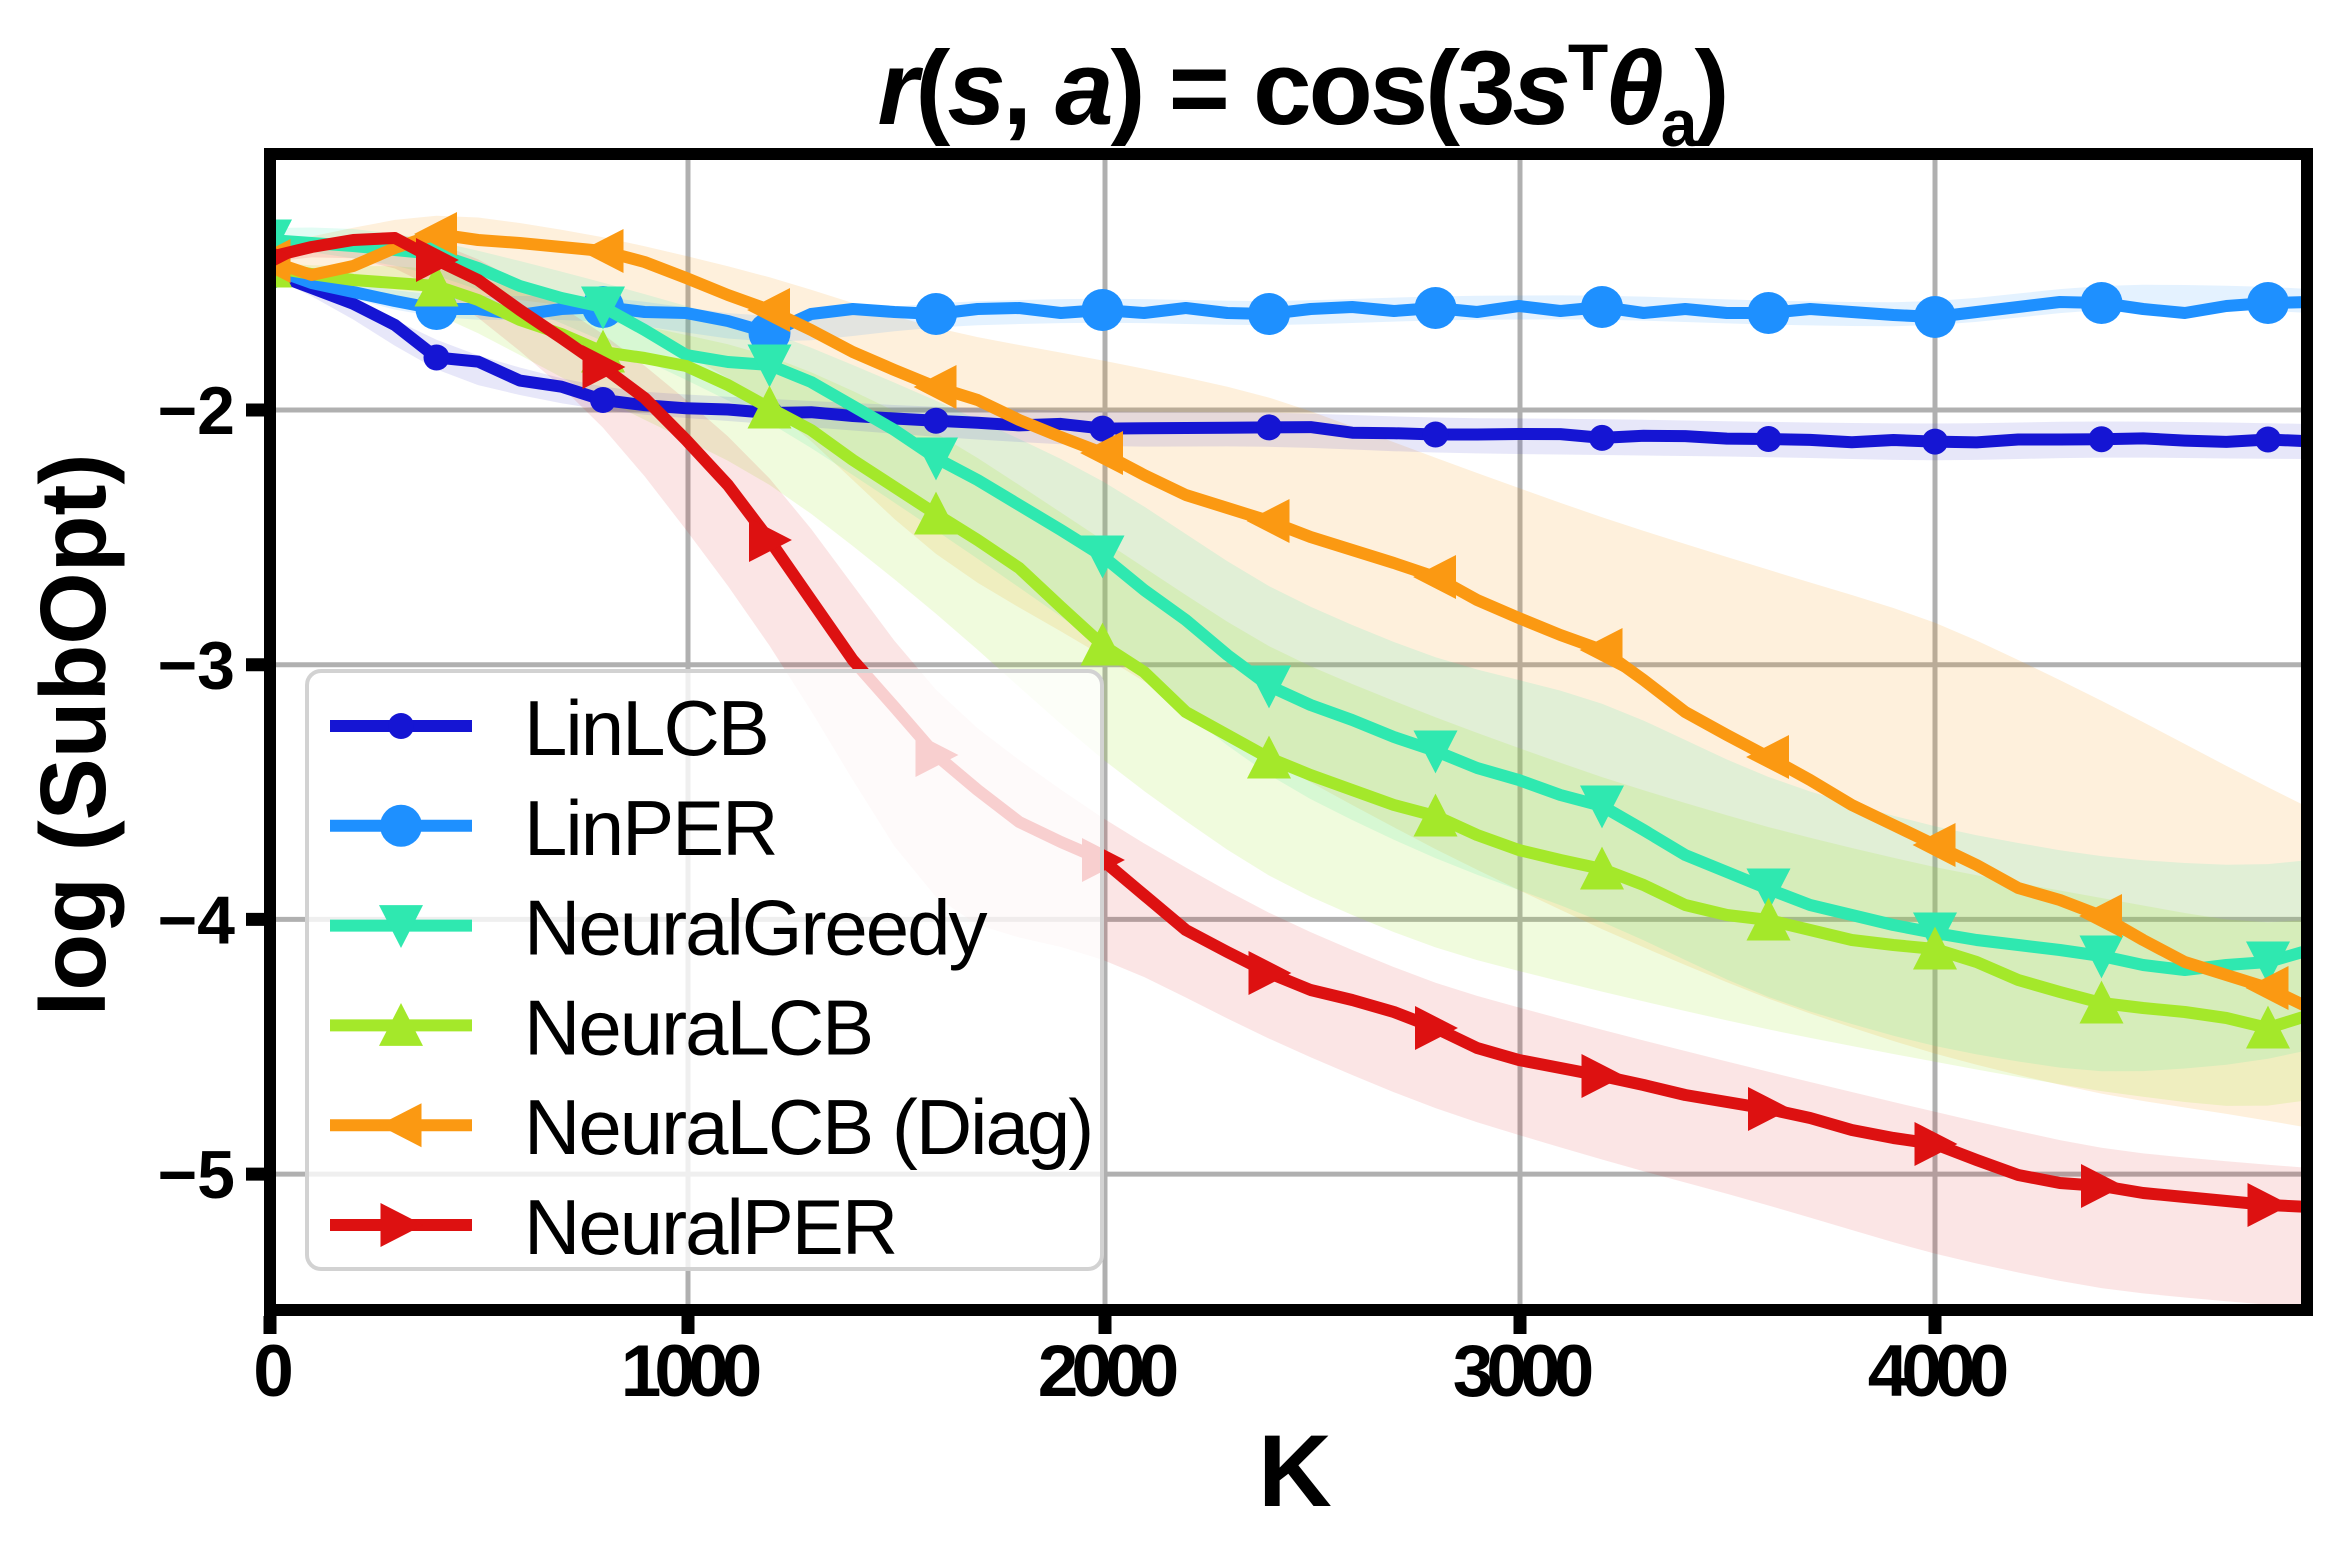 This screenshot has width=2345, height=1556. What do you see at coordinates (808, 1127) in the screenshot?
I see `svg-text: NeuraLCB (Diag)` at bounding box center [808, 1127].